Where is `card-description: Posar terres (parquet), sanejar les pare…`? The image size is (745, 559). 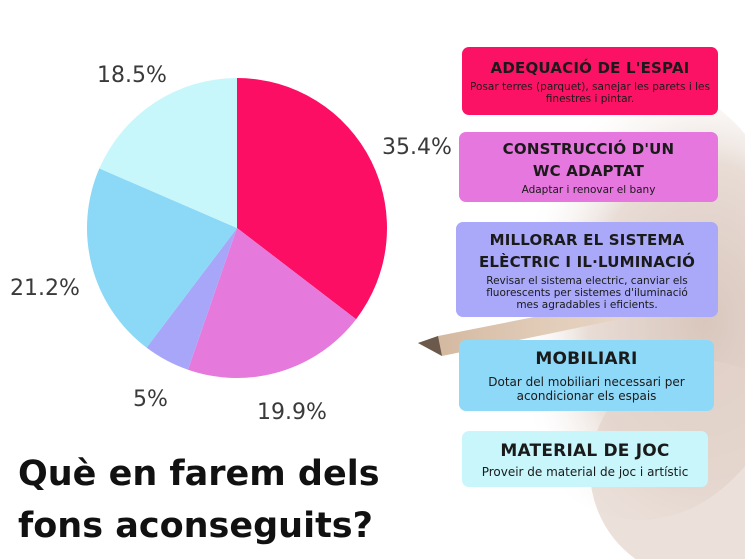
card-description: Posar terres (parquet), sanejar les pare… is located at coordinates (590, 93).